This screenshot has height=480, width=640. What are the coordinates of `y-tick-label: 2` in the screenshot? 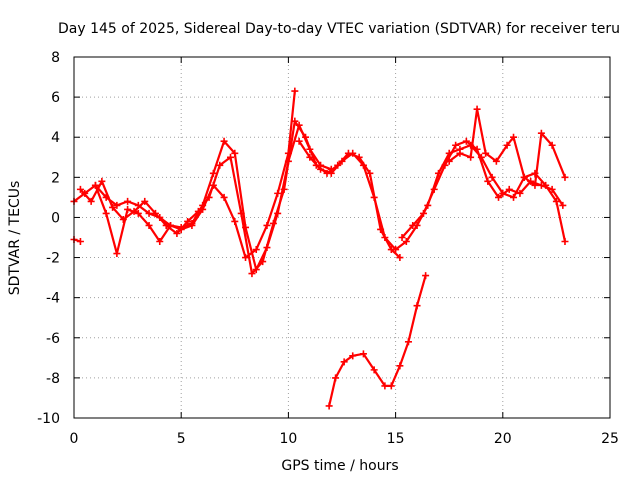 It's located at (55, 178).